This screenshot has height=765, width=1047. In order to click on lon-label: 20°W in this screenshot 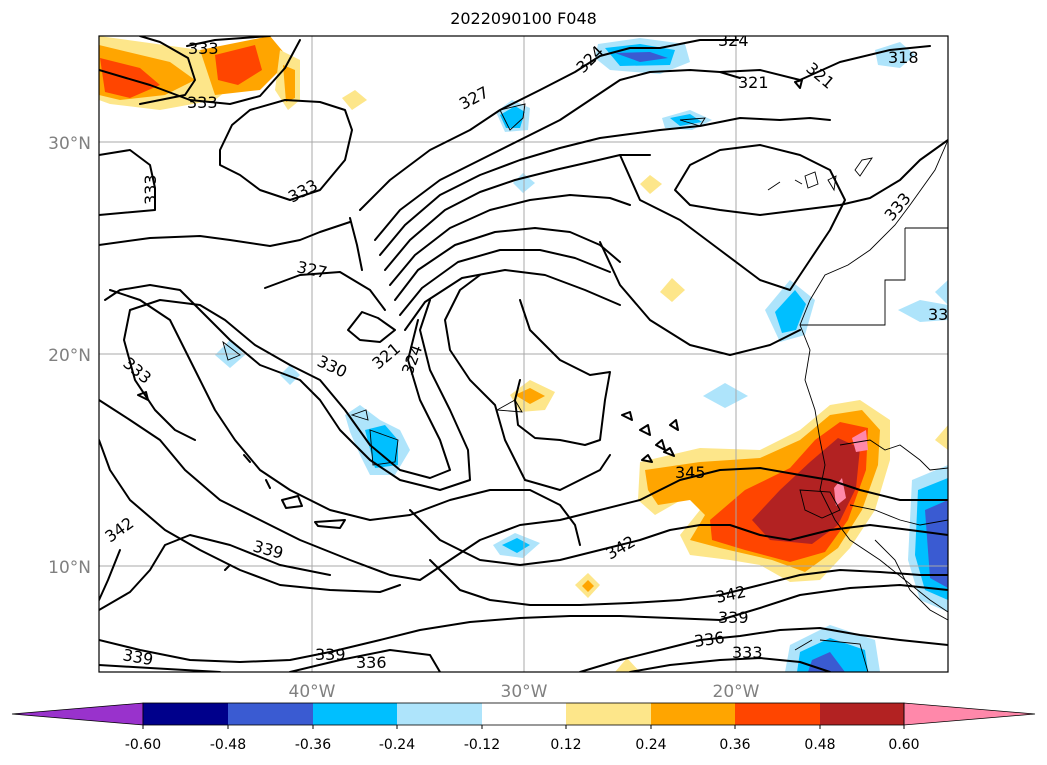, I will do `click(736, 692)`.